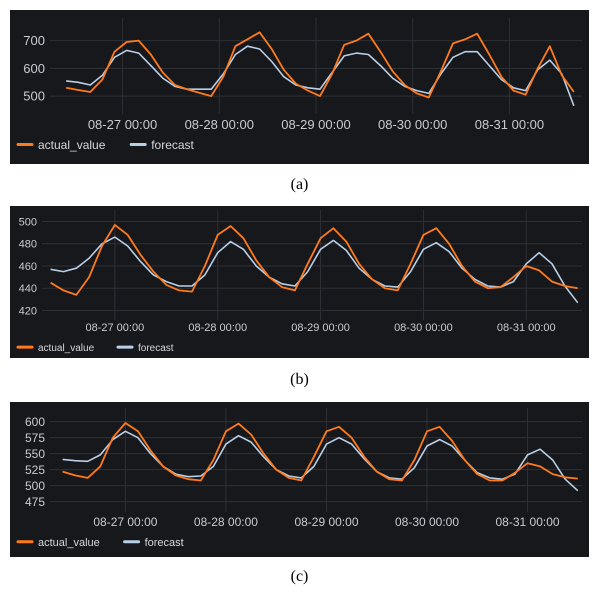  What do you see at coordinates (34, 40) in the screenshot?
I see `y-tick-label: 700` at bounding box center [34, 40].